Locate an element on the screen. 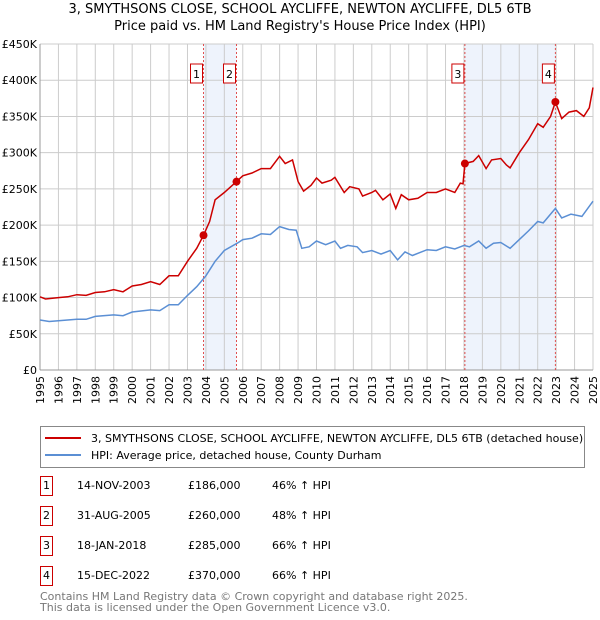 The image size is (600, 620). x-tick-label: 2000 is located at coordinates (132, 390).